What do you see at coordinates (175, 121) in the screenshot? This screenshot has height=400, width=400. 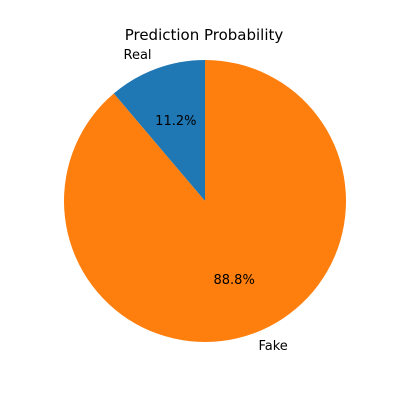 I see `pie-pct-label-real: 11.2%` at bounding box center [175, 121].